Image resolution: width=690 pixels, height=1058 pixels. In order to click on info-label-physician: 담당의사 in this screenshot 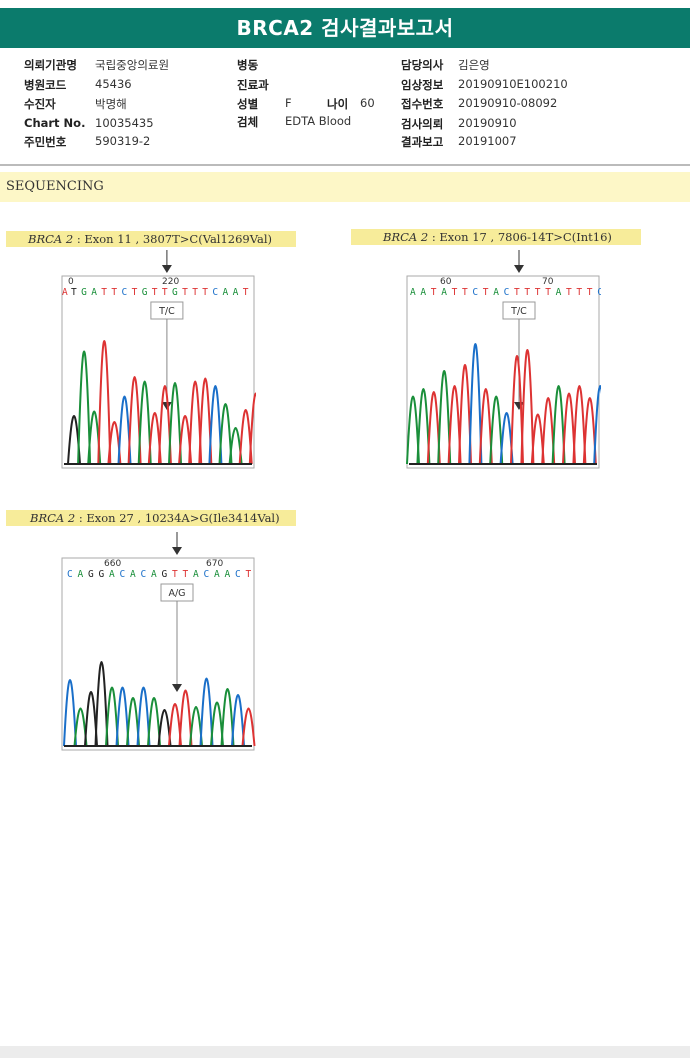, I will do `click(422, 65)`.